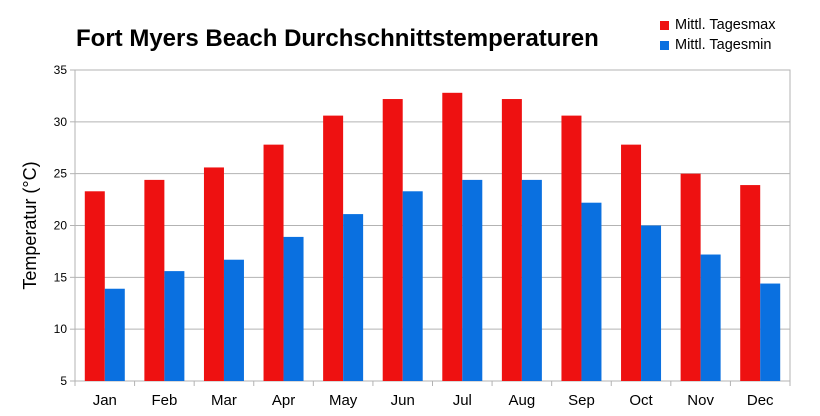  Describe the element at coordinates (283, 400) in the screenshot. I see `x-tick-label: Apr` at that location.